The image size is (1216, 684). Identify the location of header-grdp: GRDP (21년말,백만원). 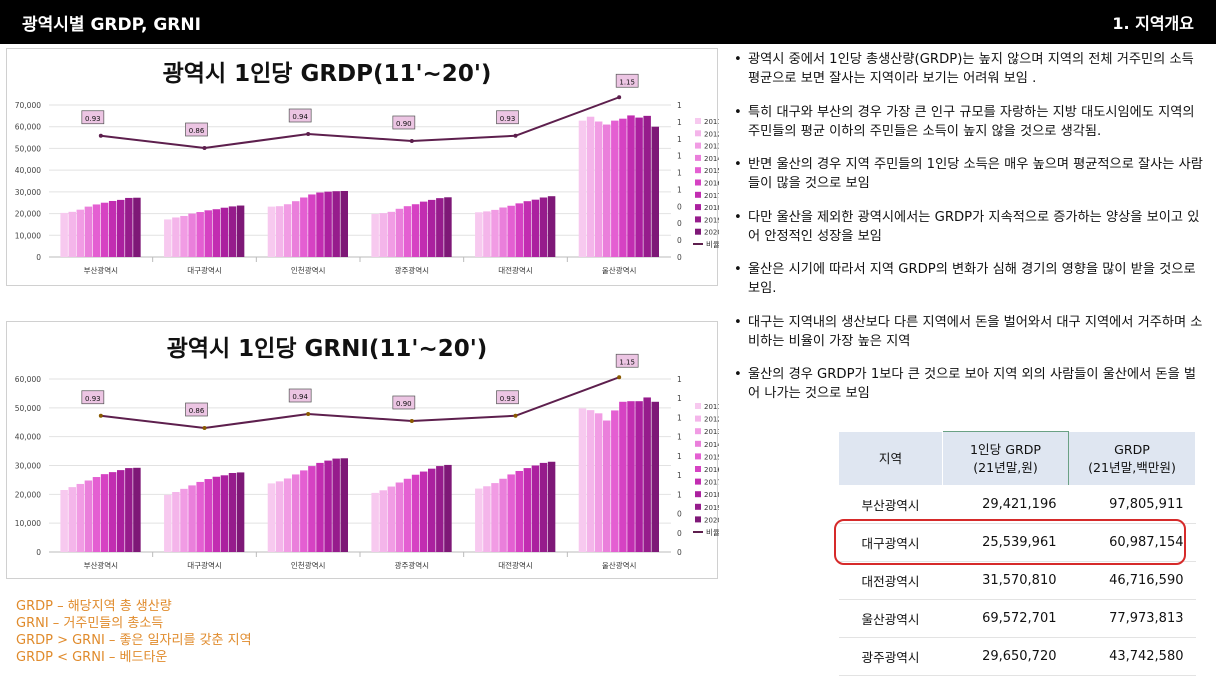
(1132, 458).